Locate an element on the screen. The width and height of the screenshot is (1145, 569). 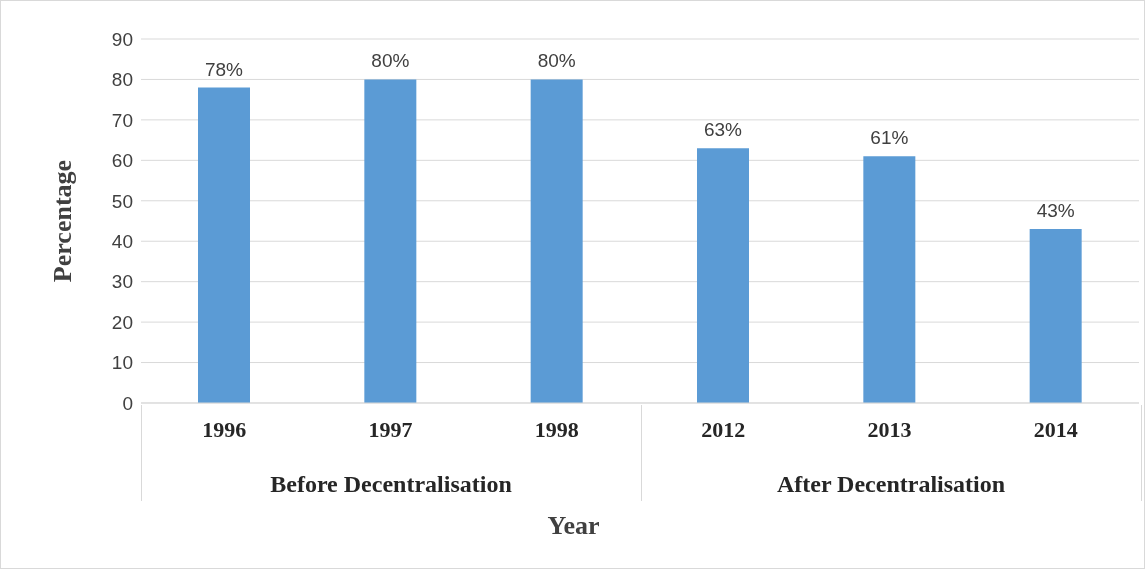
data-label: 63% is located at coordinates (723, 130).